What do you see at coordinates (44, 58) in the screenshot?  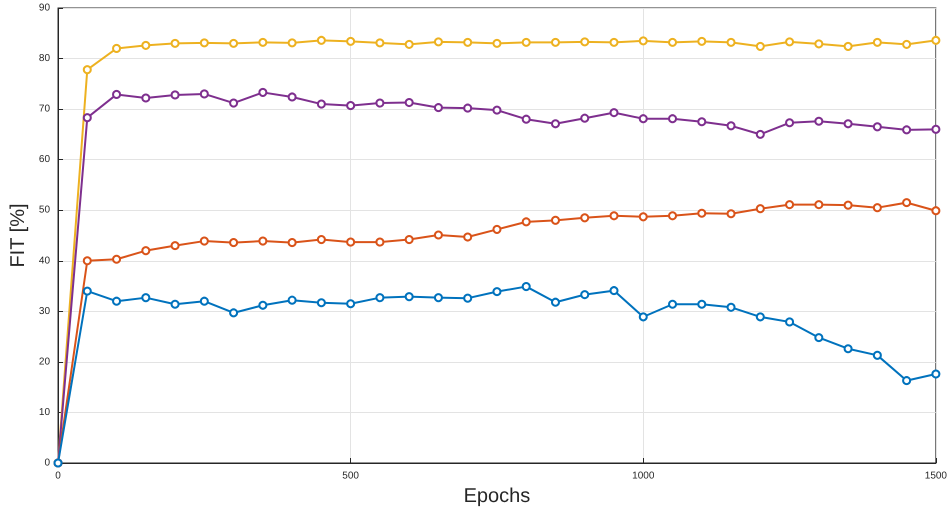 I see `y-tick-label: 80` at bounding box center [44, 58].